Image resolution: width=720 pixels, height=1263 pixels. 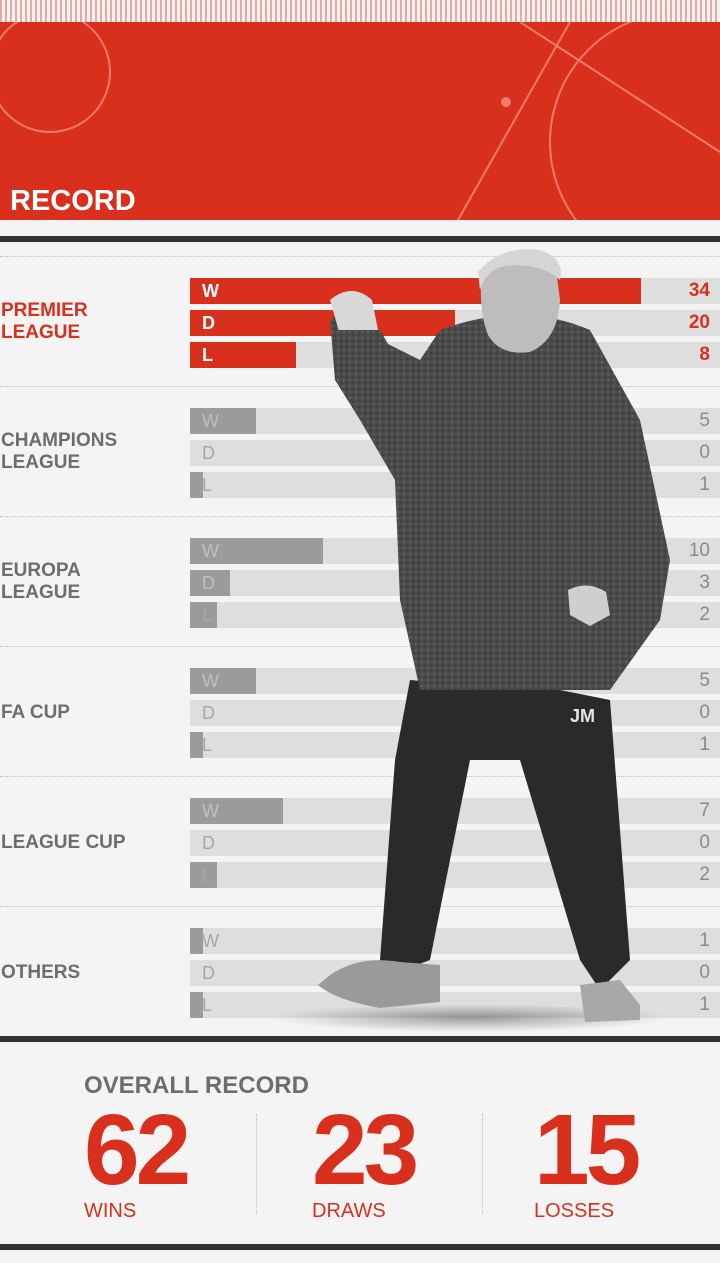 I want to click on competition-name: LEAGUE CUP, so click(x=91, y=843).